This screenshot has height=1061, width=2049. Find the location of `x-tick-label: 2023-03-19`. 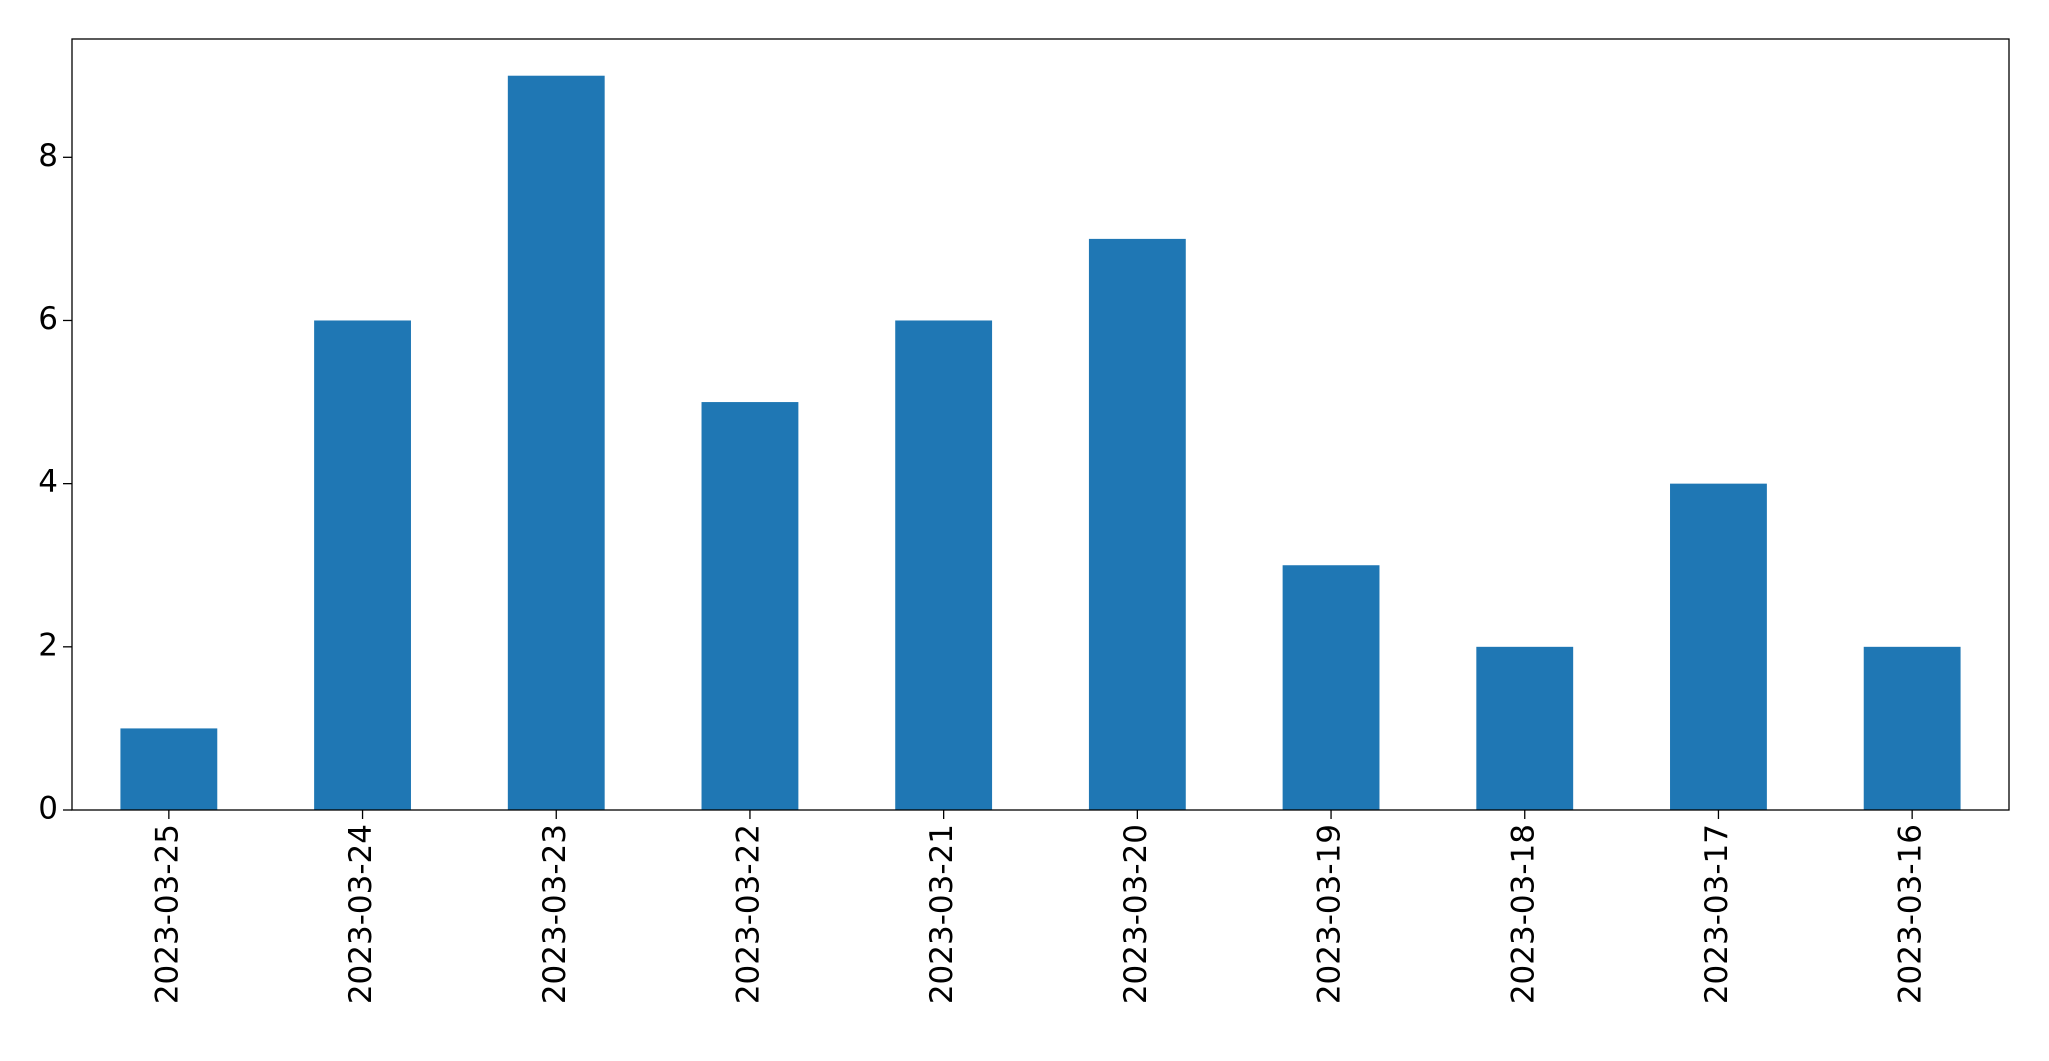

x-tick-label: 2023-03-19 is located at coordinates (1330, 914).